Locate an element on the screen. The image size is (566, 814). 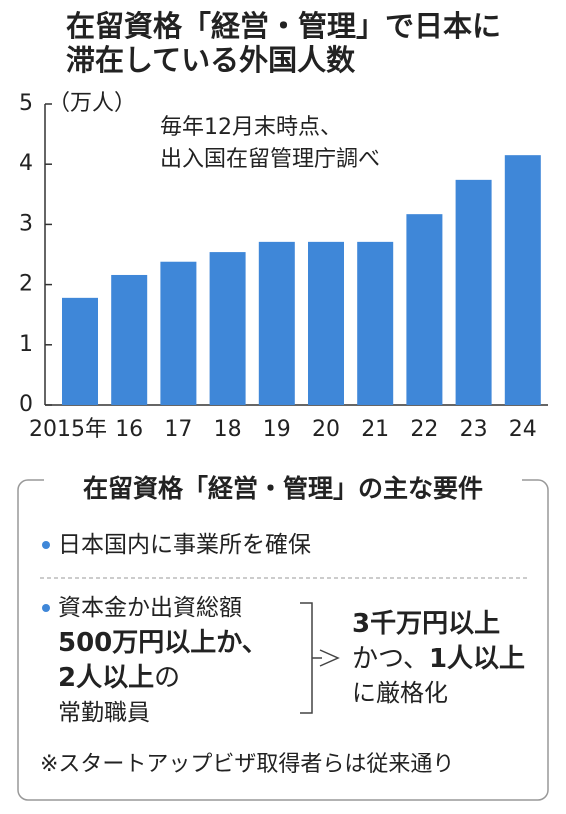
x-tick-label: 2015年 is located at coordinates (68, 429).